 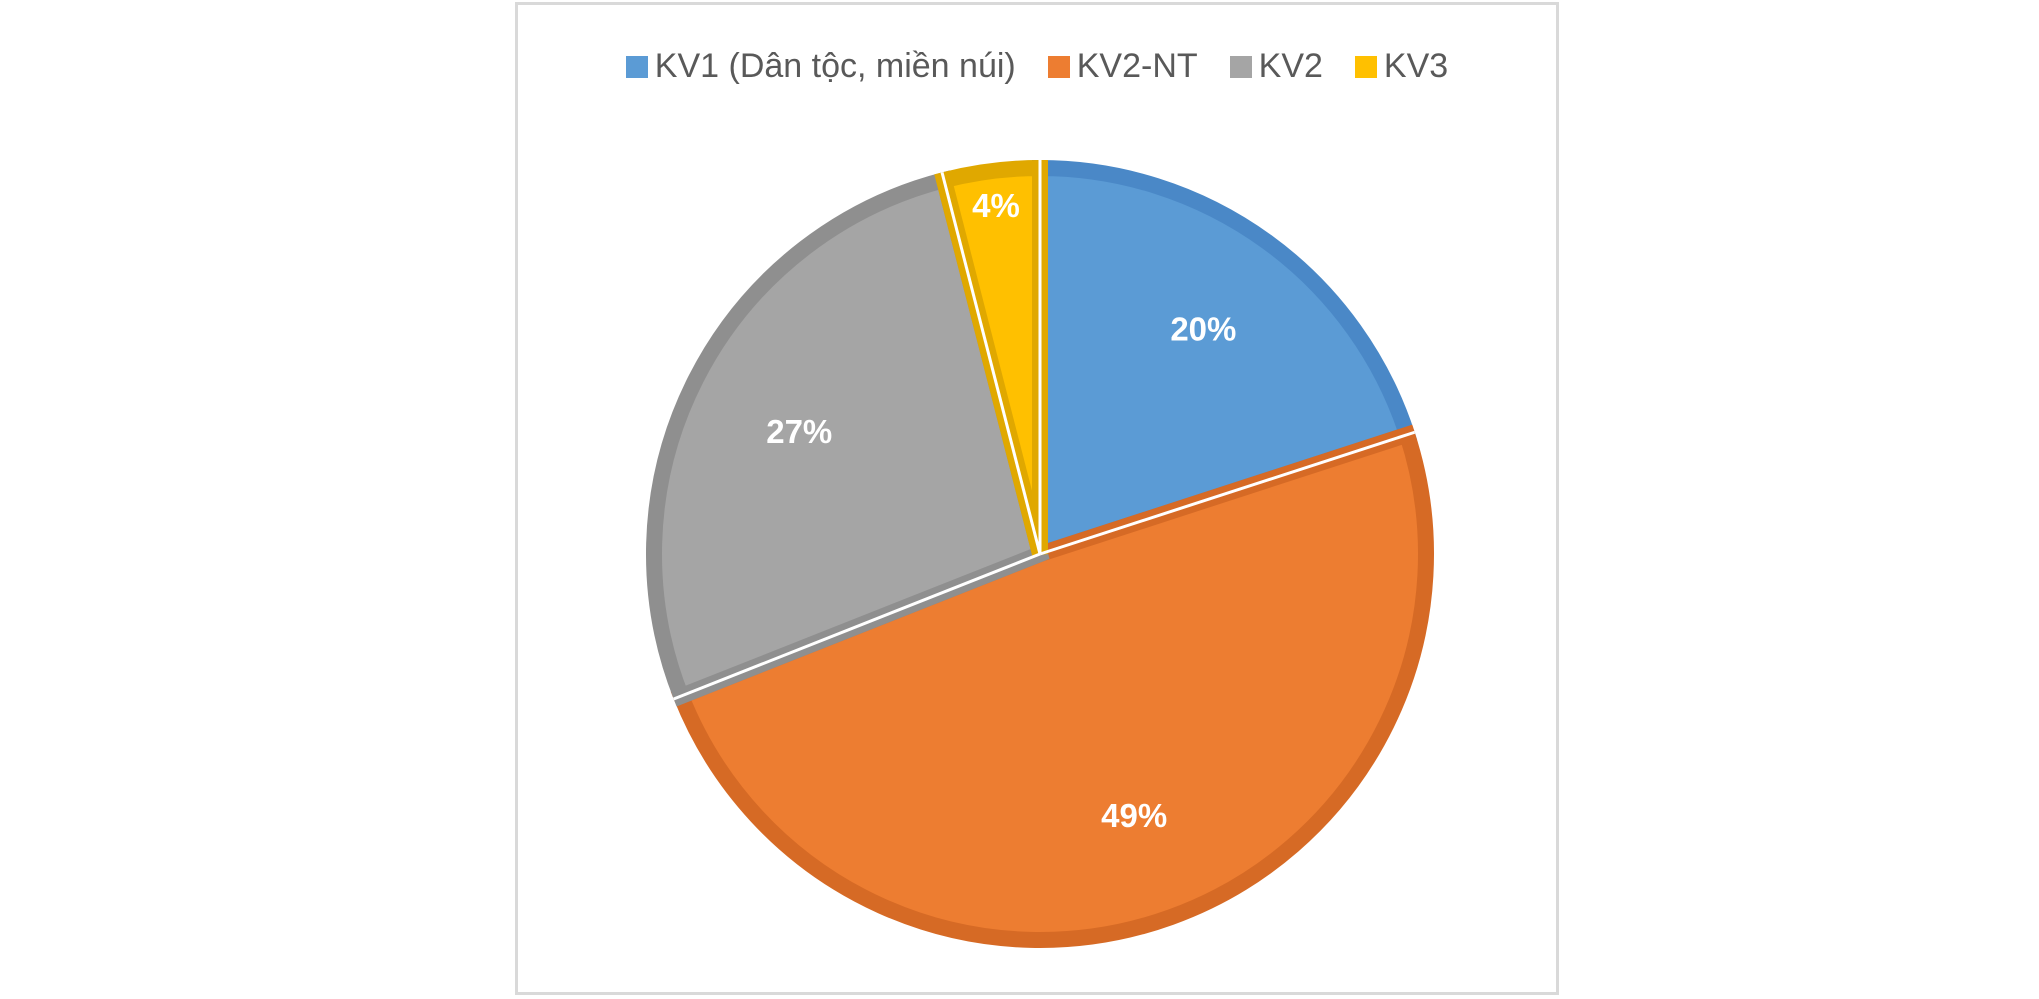 I want to click on legend-label-kv2: KV2, so click(x=1290, y=66).